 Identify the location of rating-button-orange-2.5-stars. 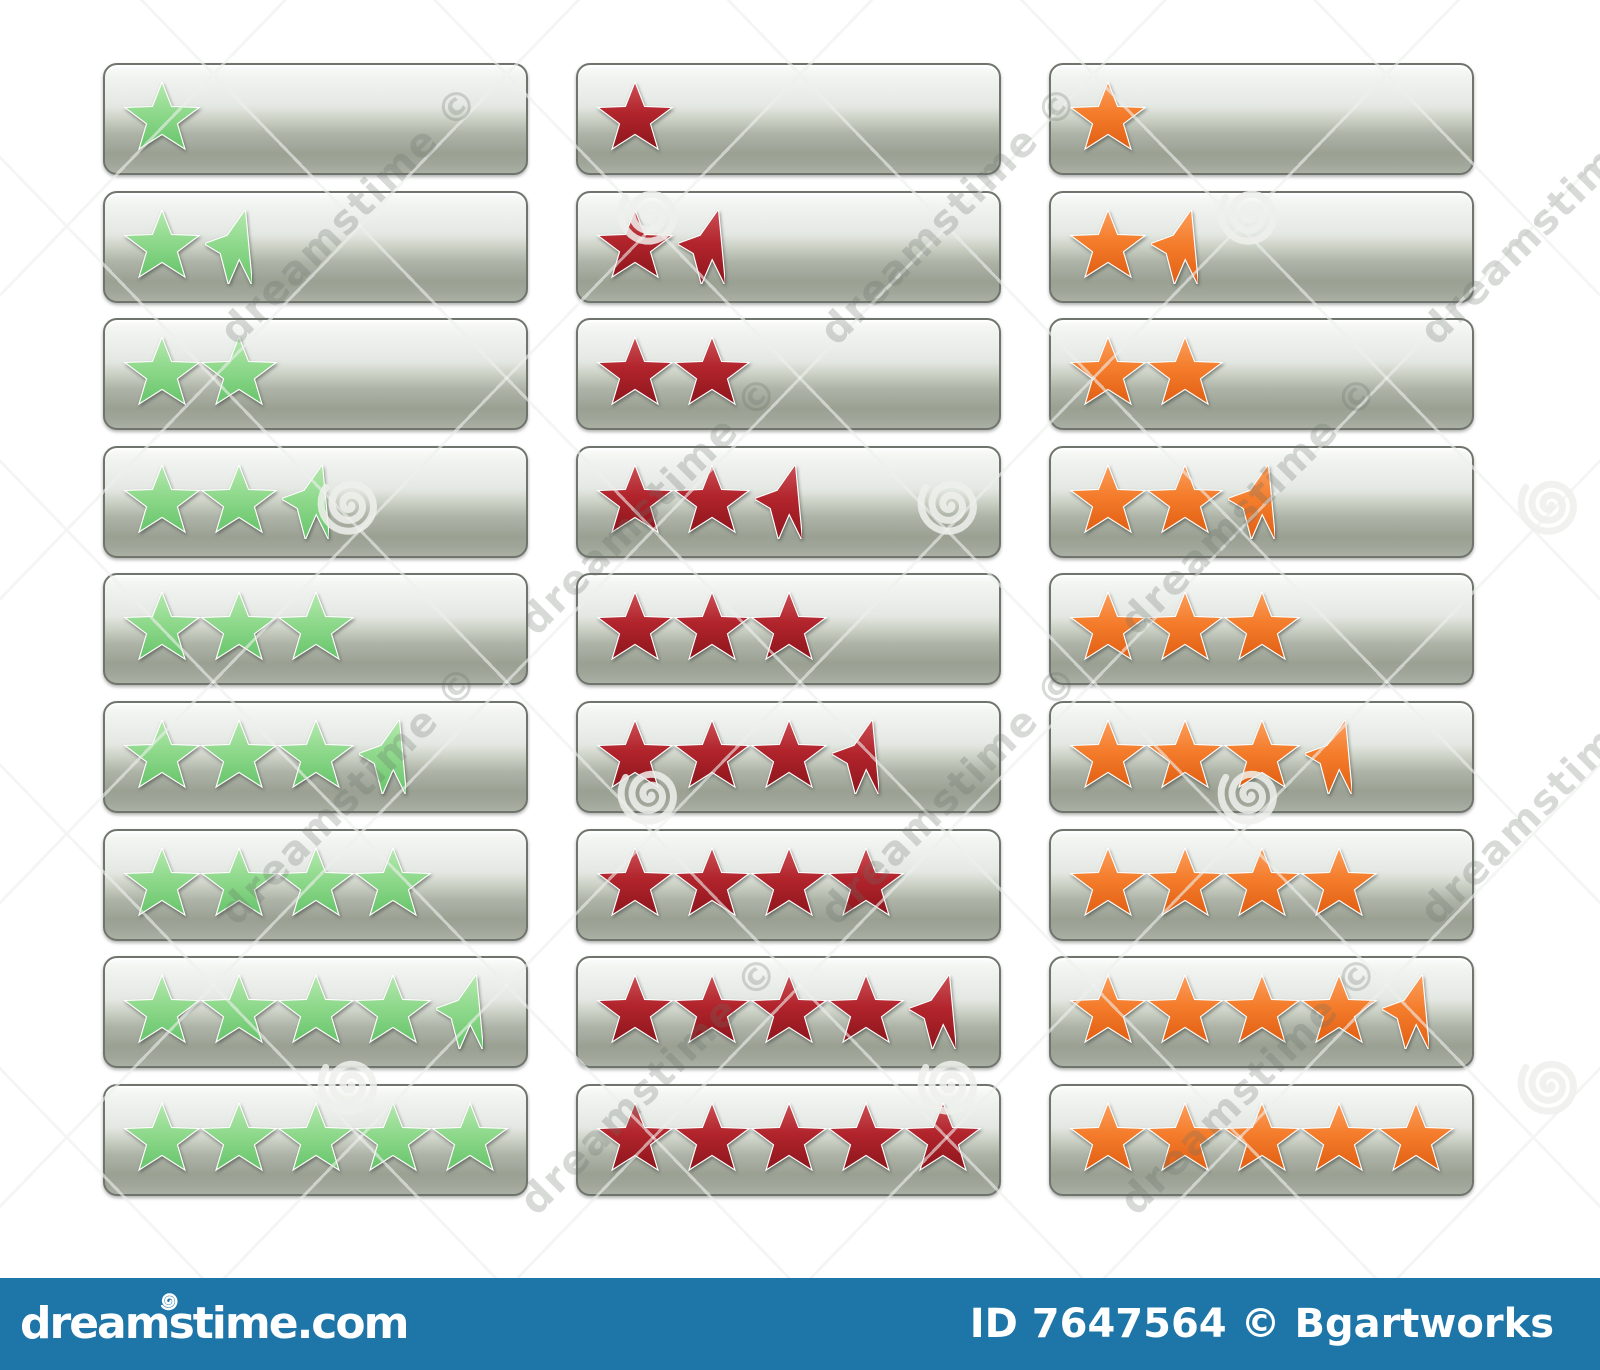
(1261, 502).